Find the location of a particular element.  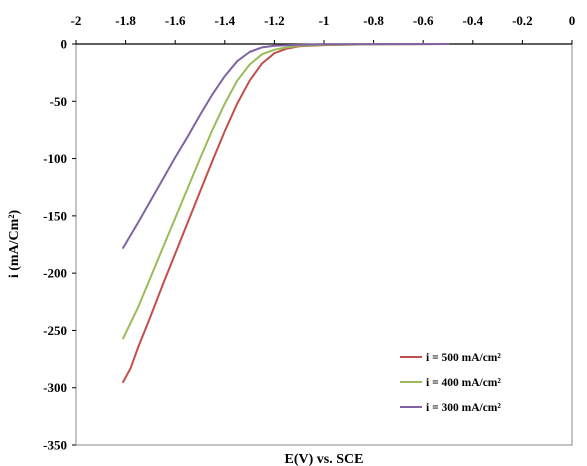

x-tick-label: -0.6 is located at coordinates (423, 20).